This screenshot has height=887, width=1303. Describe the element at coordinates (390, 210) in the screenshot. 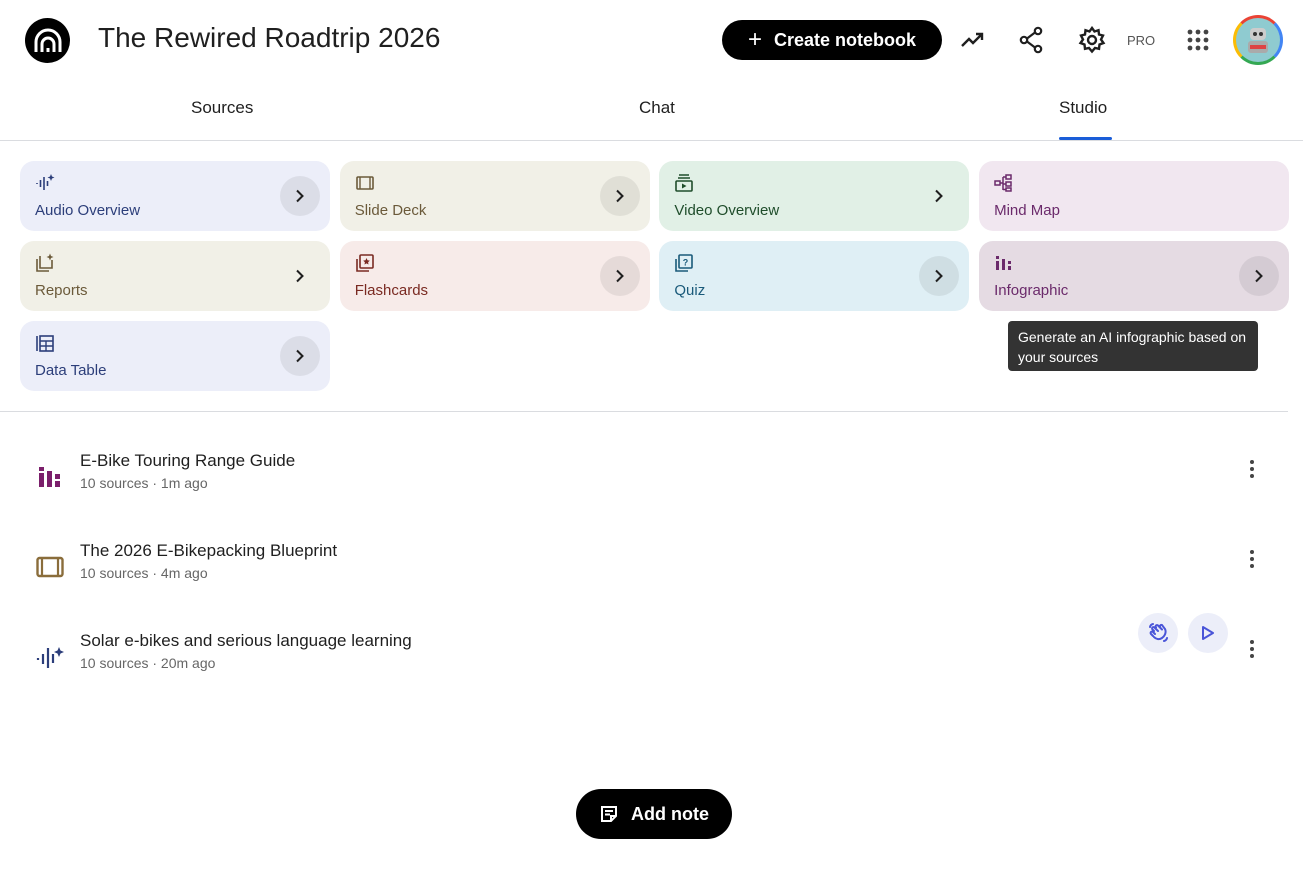

I see `studio-card-label: Slide Deck` at that location.